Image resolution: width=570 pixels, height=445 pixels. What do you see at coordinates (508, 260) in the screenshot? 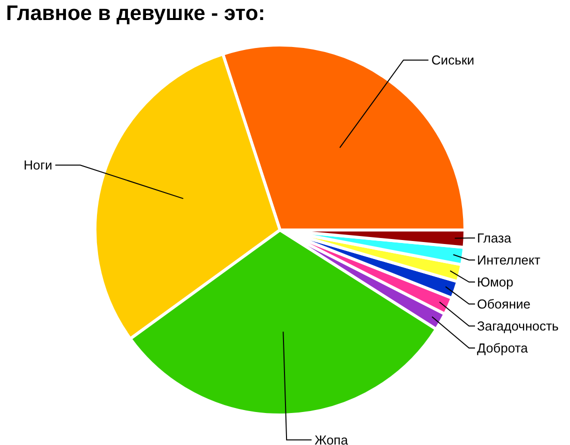
I see `slice-label: Интеллект` at bounding box center [508, 260].